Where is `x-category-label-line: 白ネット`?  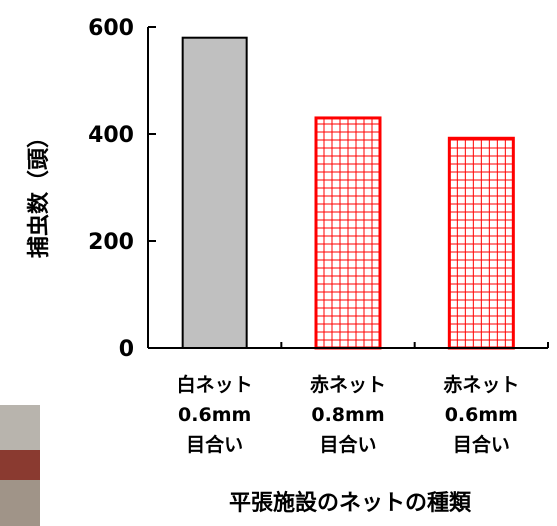
x-category-label-line: 白ネット is located at coordinates (215, 384).